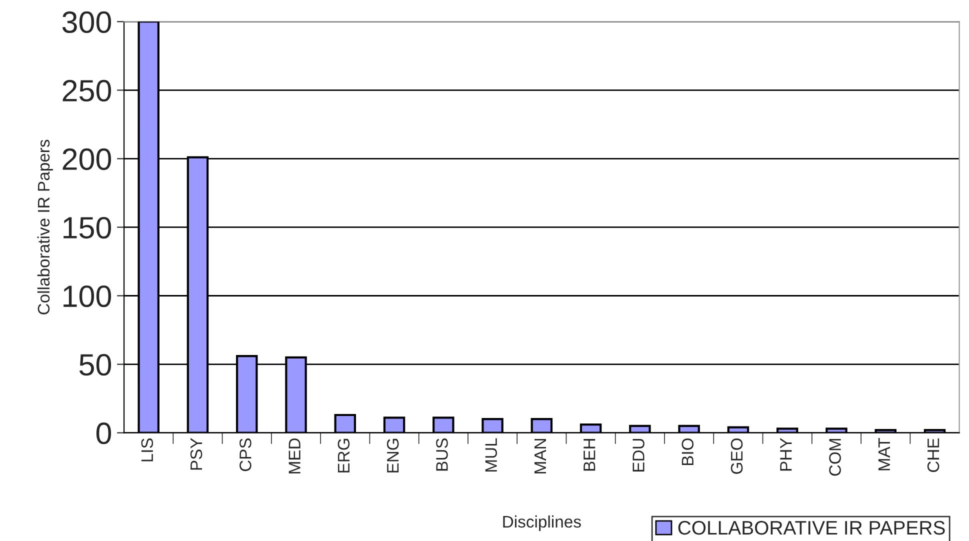 This screenshot has width=969, height=541. I want to click on x-tick-label: GEO, so click(736, 456).